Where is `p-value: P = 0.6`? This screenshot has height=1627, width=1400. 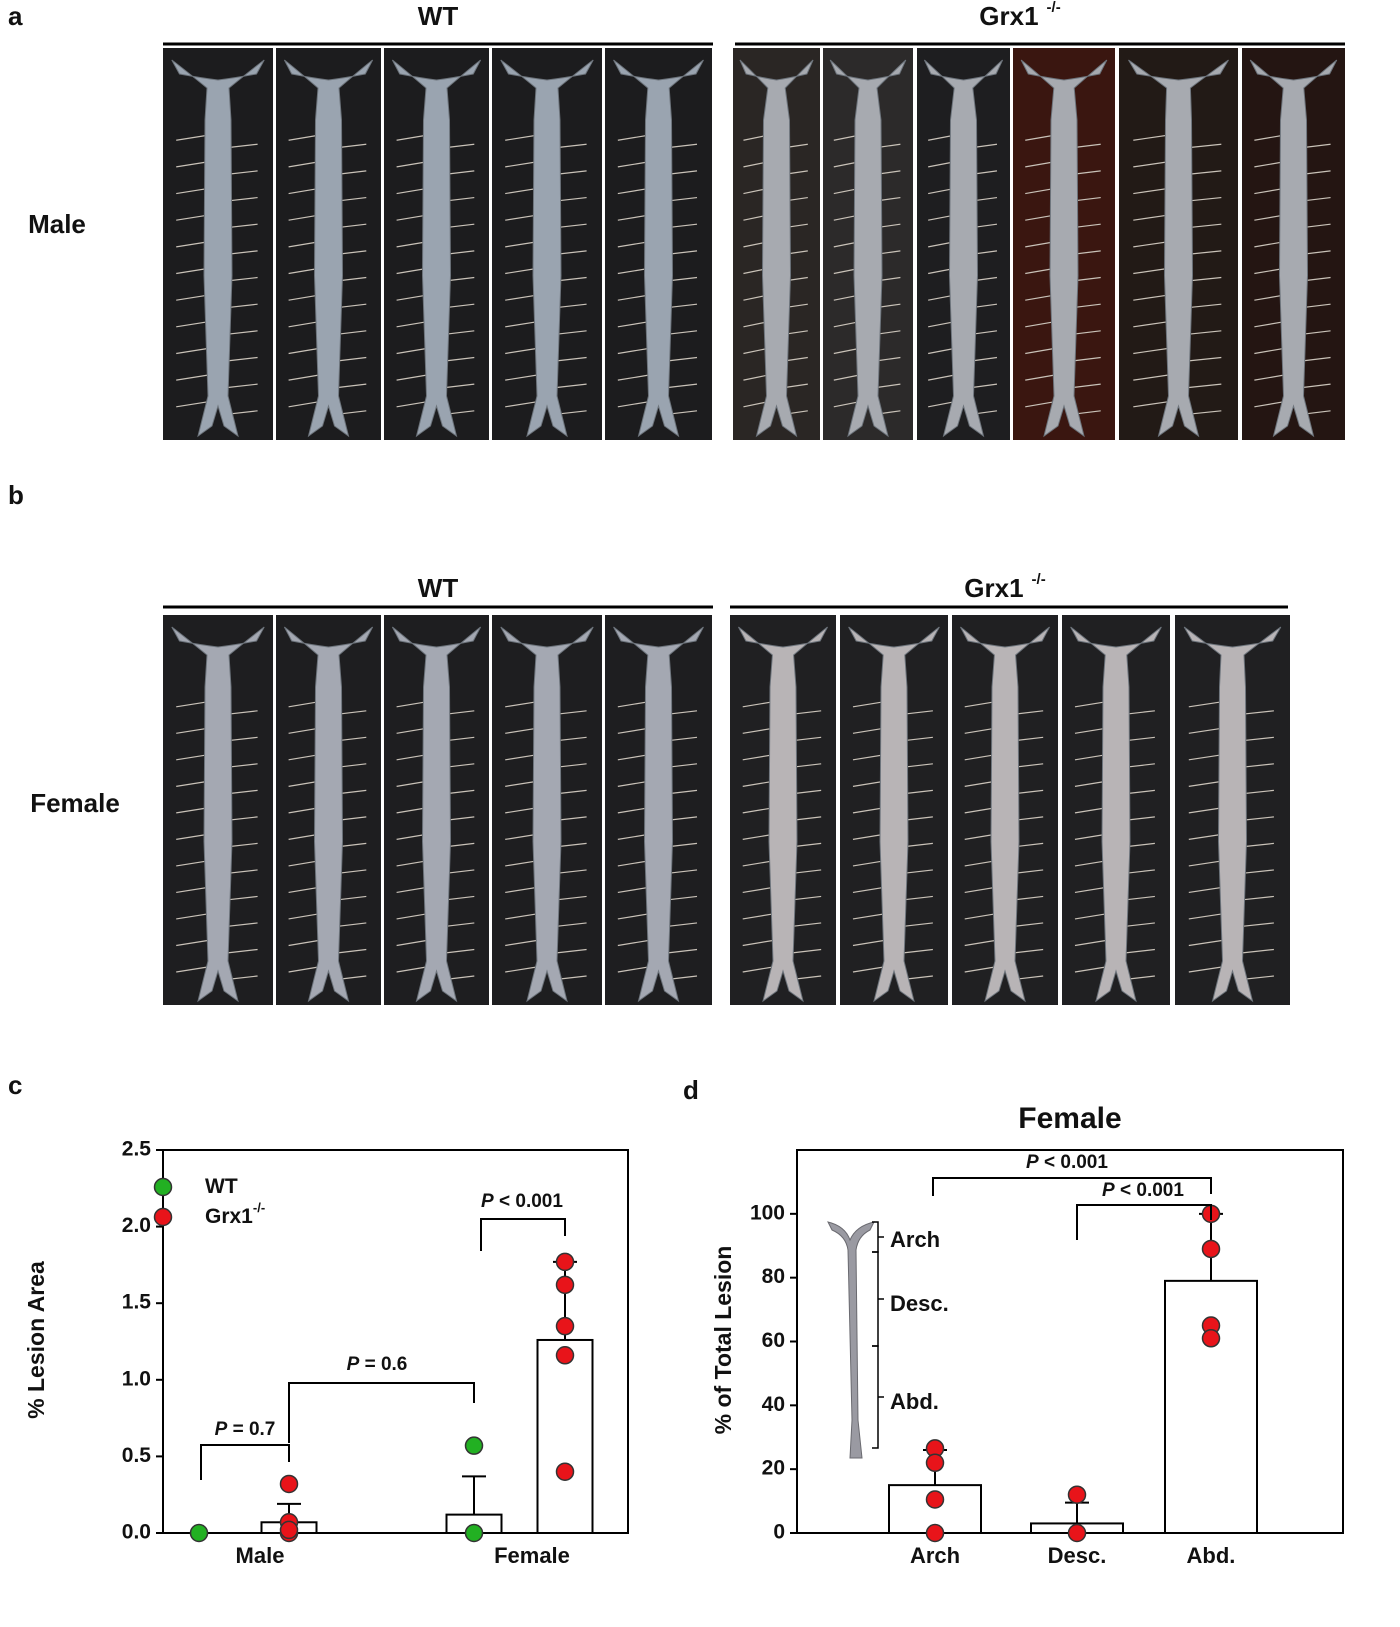 p-value: P = 0.6 is located at coordinates (377, 1364).